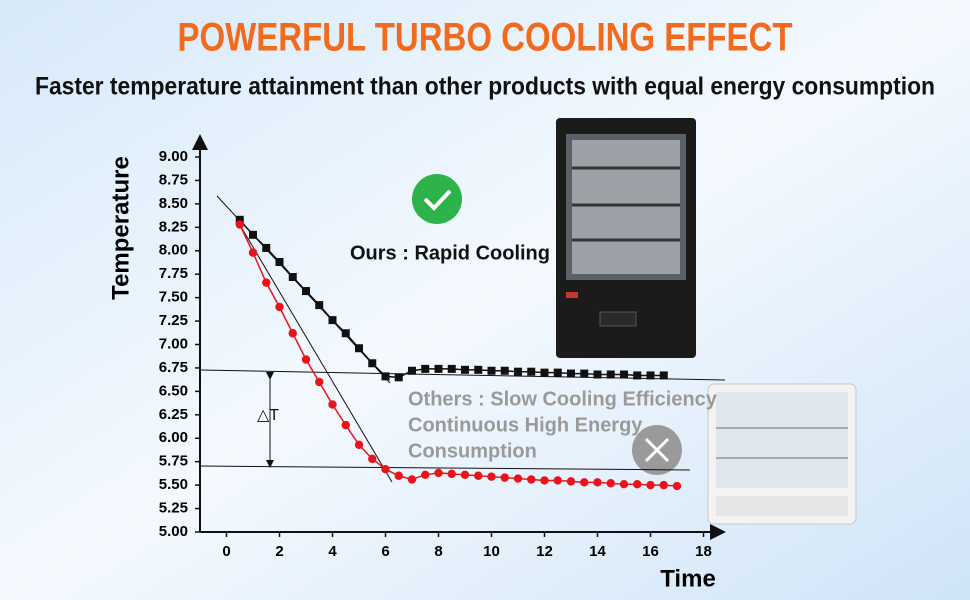 Image resolution: width=970 pixels, height=600 pixels. Describe the element at coordinates (173, 203) in the screenshot. I see `y-tick-label: 8.50` at that location.